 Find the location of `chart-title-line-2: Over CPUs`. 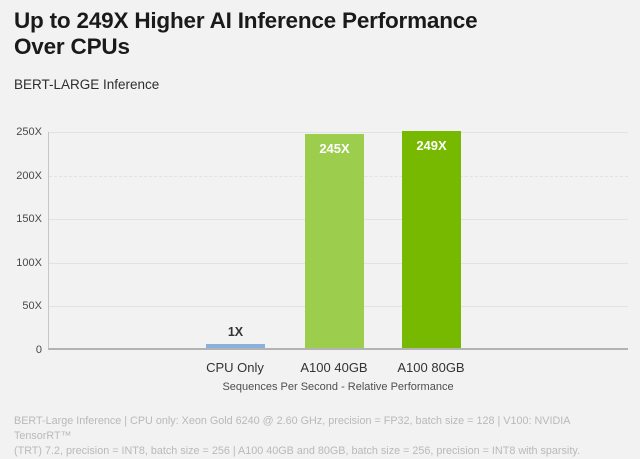

chart-title-line-2: Over CPUs is located at coordinates (72, 46).